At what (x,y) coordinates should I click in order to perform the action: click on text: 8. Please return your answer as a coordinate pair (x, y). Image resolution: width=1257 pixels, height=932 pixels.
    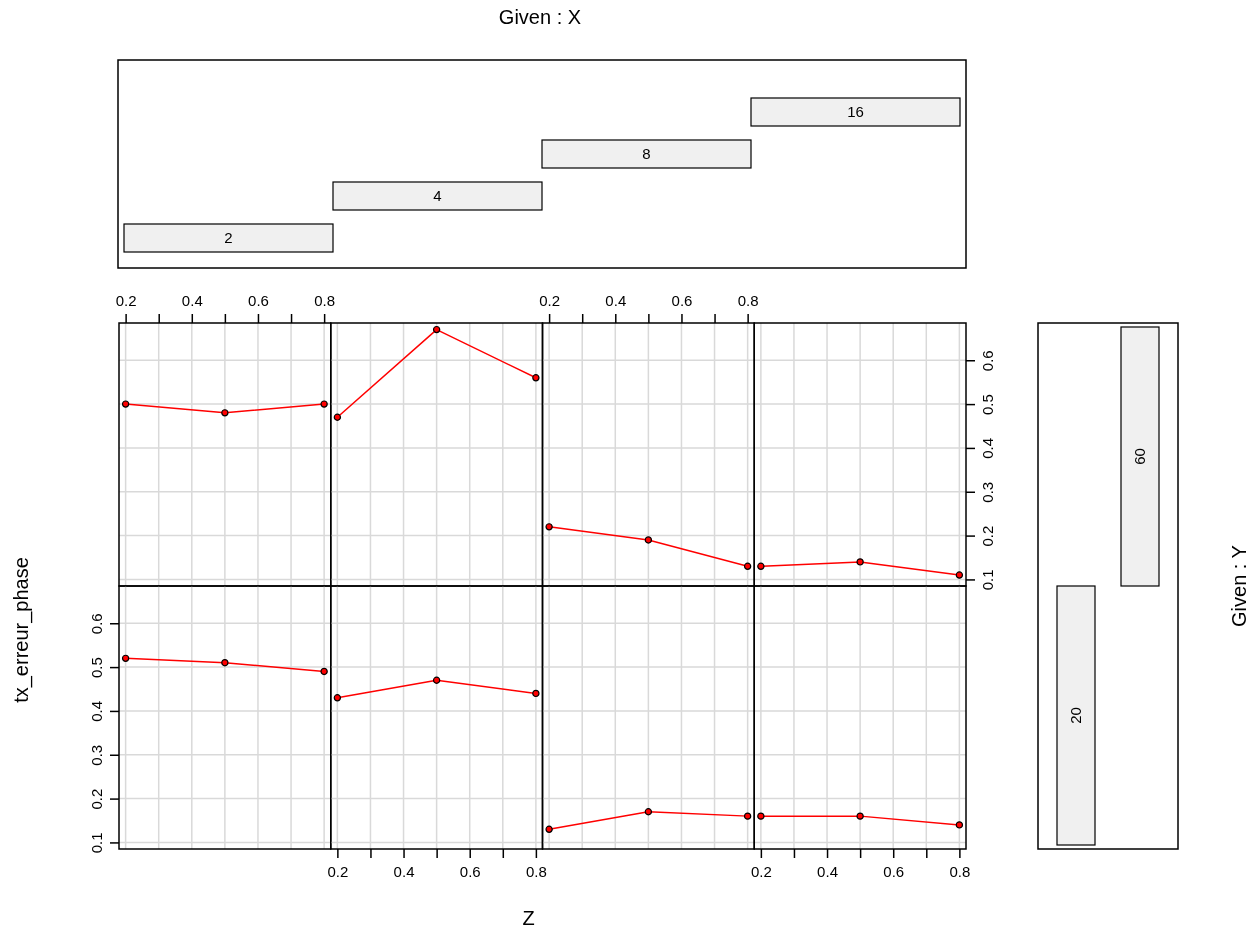
    Looking at the image, I should click on (646, 153).